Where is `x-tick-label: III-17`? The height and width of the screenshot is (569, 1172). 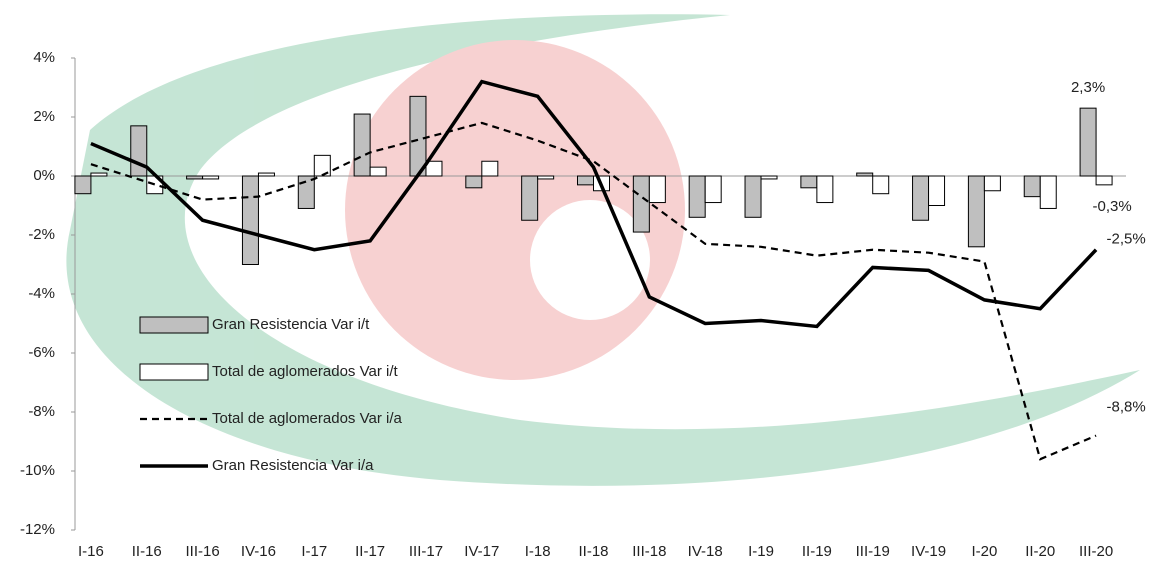
x-tick-label: III-17 is located at coordinates (426, 551).